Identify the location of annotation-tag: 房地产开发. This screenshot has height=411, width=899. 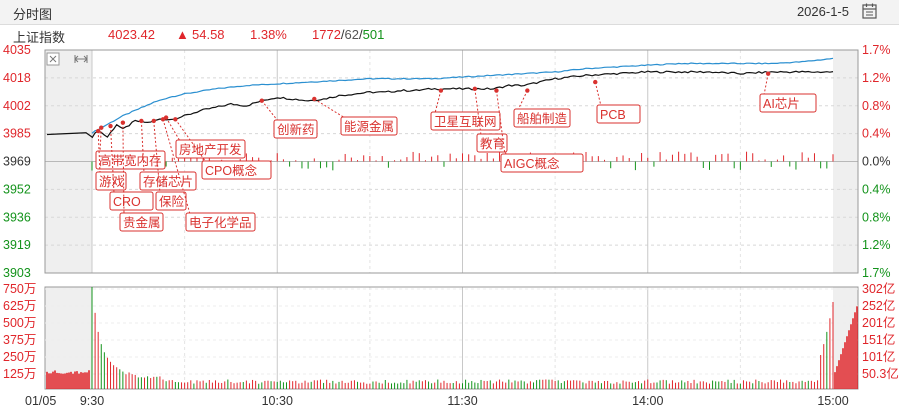
(204, 137).